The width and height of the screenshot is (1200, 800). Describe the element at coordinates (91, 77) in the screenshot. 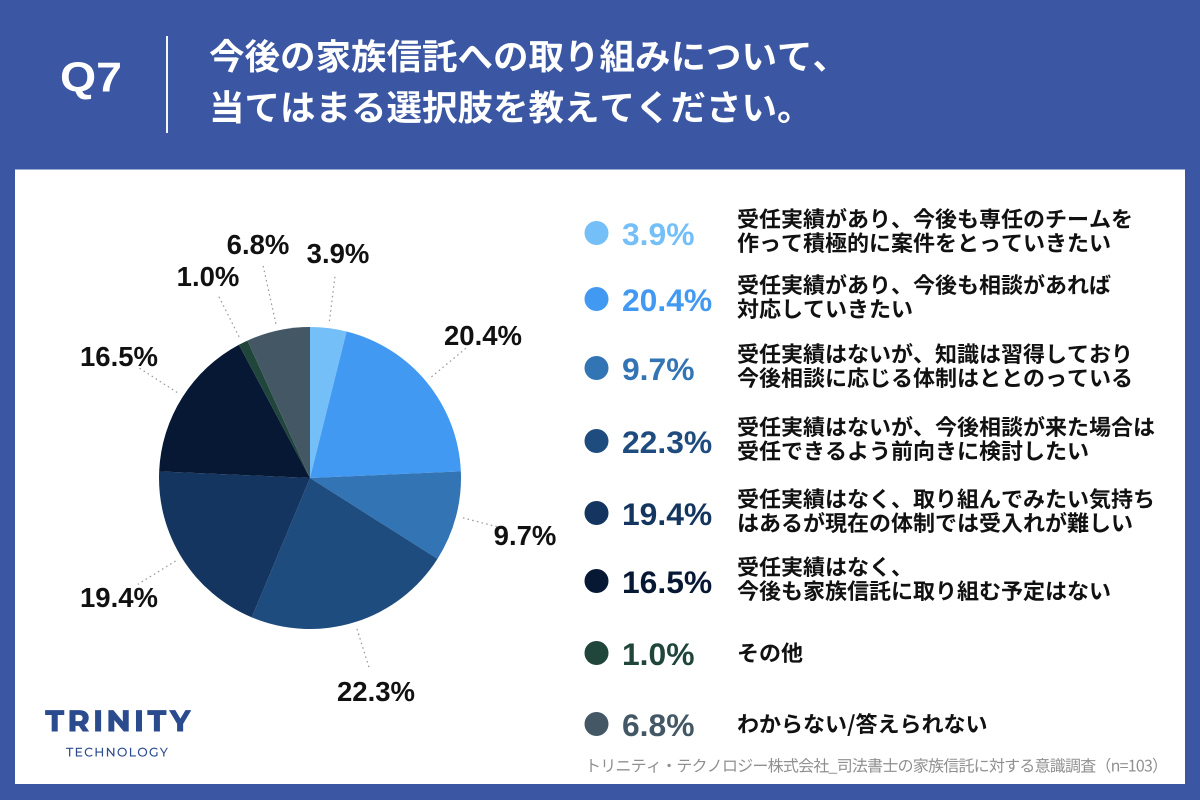

I see `svg-text: Q7` at that location.